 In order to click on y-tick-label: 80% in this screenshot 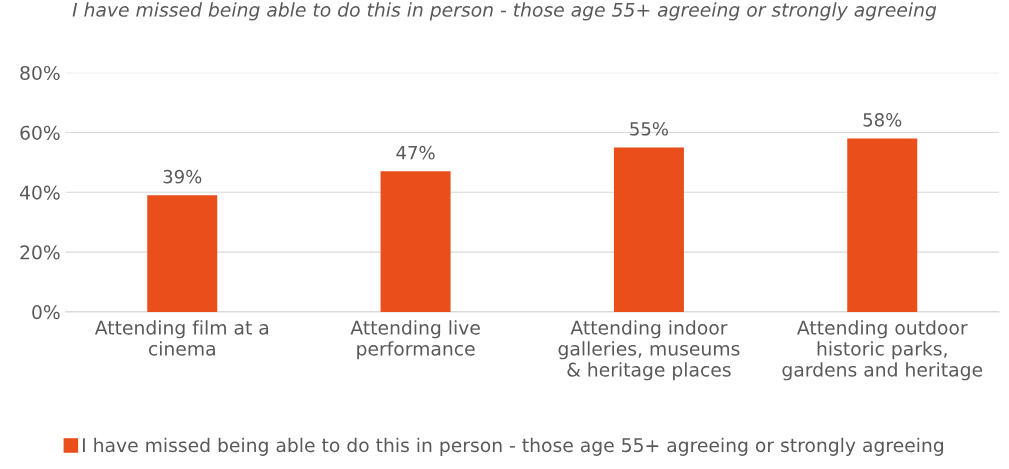, I will do `click(40, 73)`.